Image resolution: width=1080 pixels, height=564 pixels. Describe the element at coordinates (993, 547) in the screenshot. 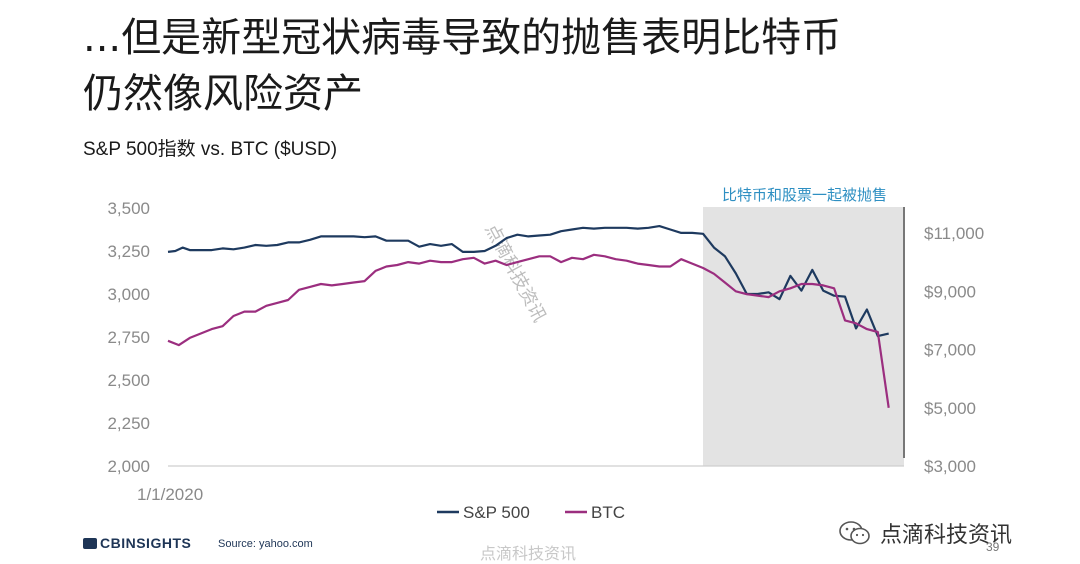

I see `page-number: 39` at that location.